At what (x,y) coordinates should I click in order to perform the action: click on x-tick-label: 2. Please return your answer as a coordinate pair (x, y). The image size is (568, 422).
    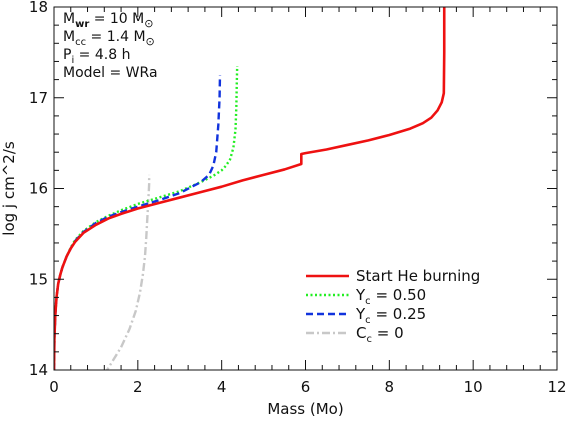
    Looking at the image, I should click on (138, 387).